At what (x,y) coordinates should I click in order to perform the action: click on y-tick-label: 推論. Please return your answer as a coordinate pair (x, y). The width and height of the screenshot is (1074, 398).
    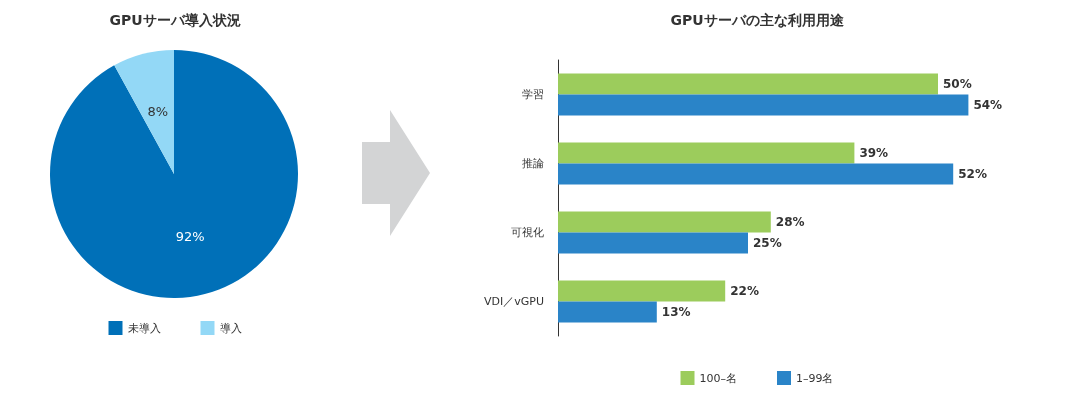
    Looking at the image, I should click on (533, 163).